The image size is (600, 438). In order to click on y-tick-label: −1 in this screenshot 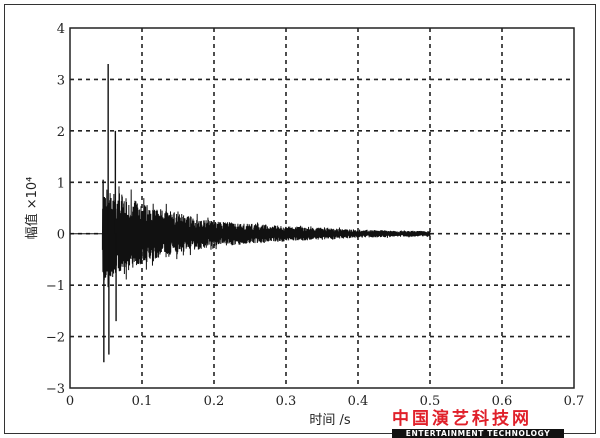, I will do `click(55, 286)`.